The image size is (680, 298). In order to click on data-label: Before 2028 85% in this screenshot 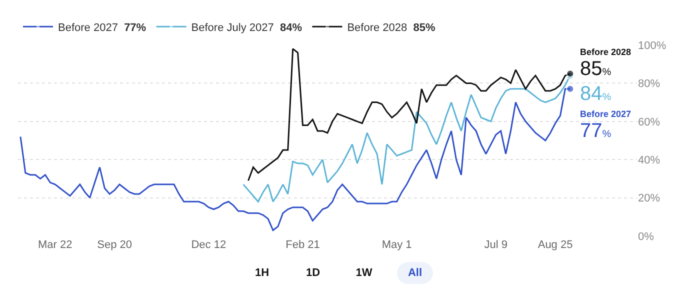, I will do `click(606, 63)`.